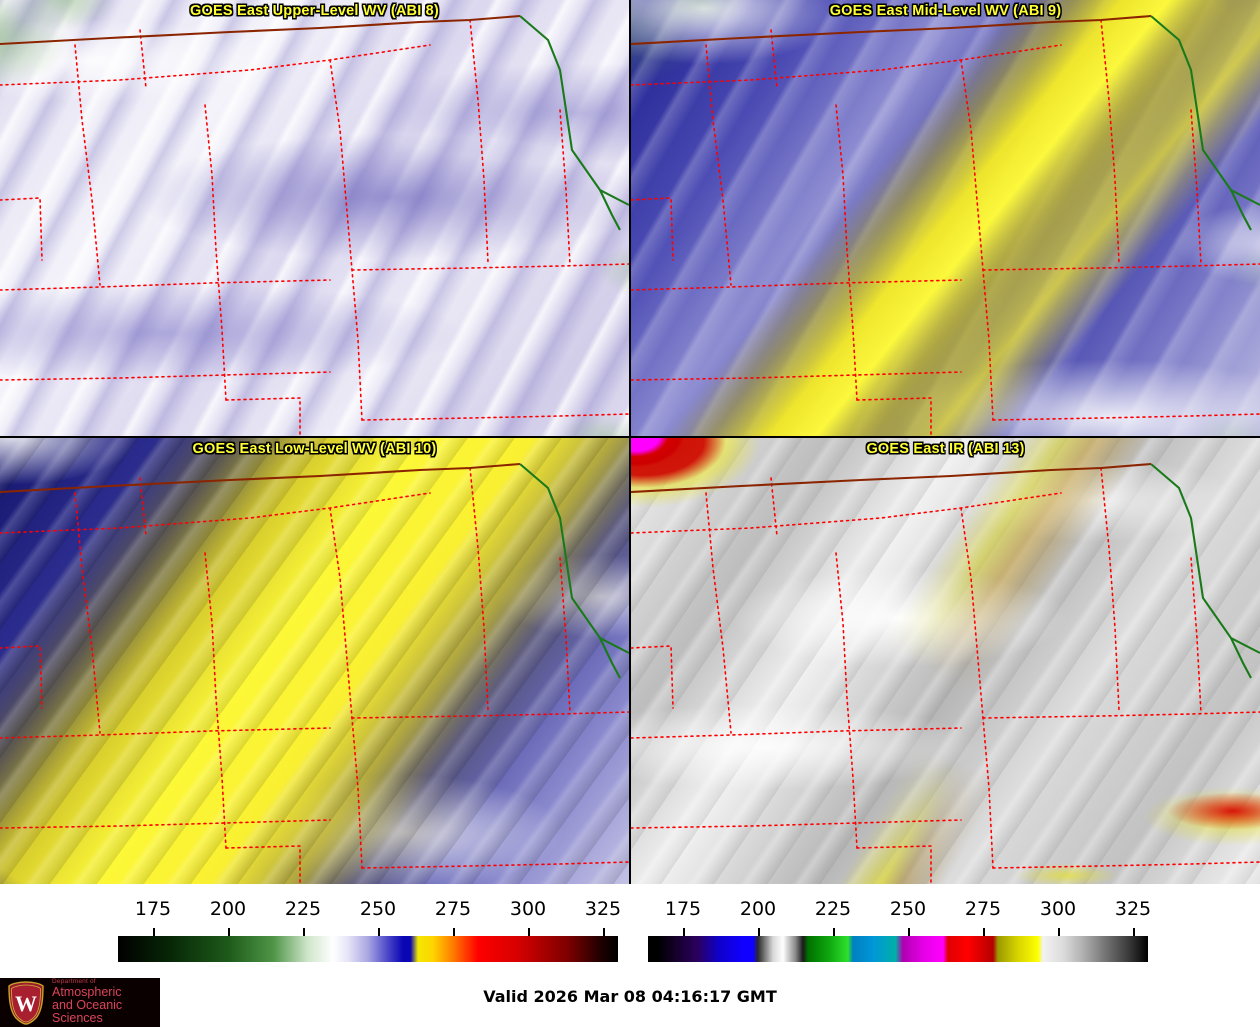 The width and height of the screenshot is (1260, 1027). I want to click on colorbar-wv-ticklabels: 175 200 225 250 275 300 325, so click(370, 913).